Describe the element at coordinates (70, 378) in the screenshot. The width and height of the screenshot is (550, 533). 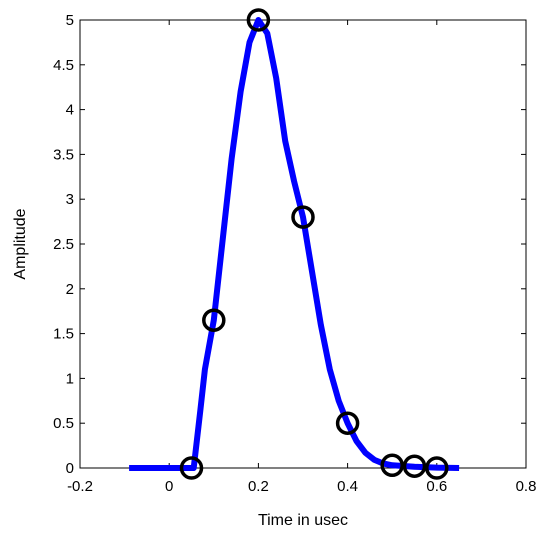
I see `y-tick-label-2: 1` at that location.